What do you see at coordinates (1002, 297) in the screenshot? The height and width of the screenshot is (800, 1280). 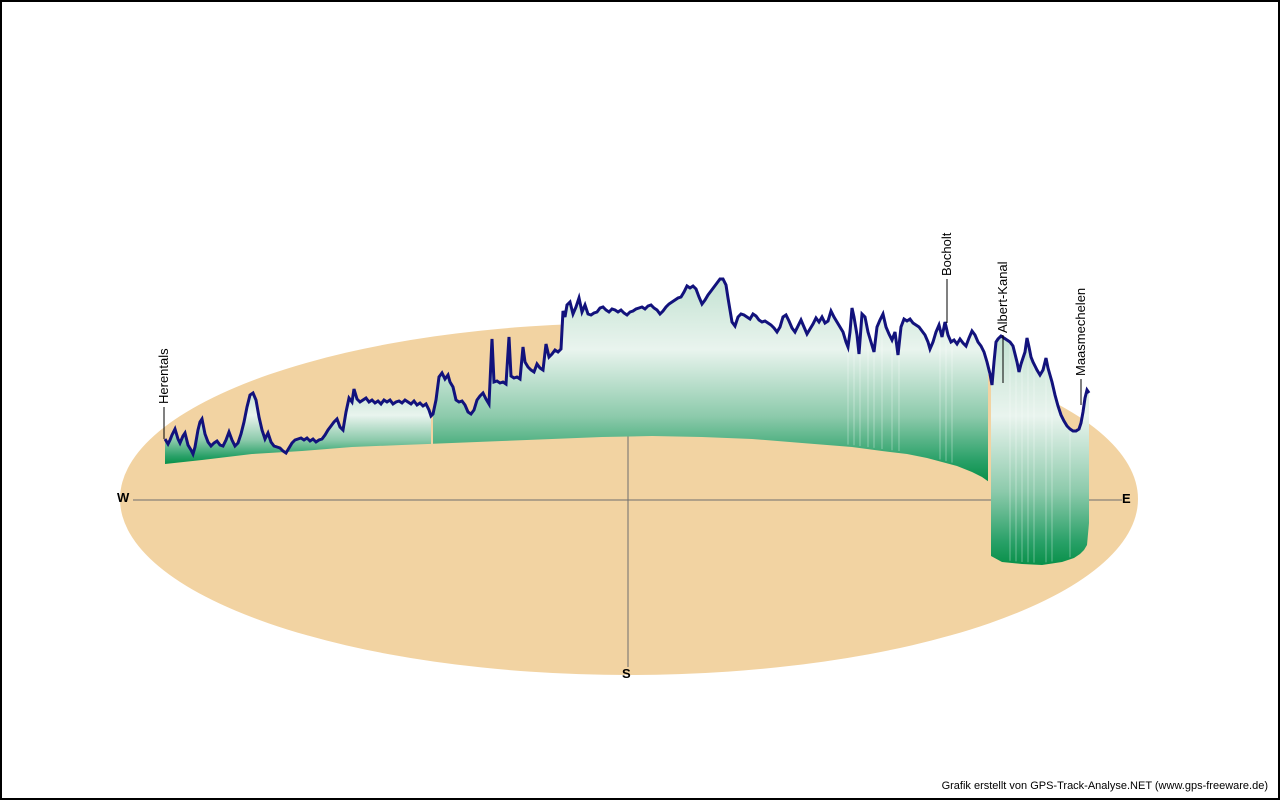 I see `waypoint-label-albert-kanal: Albert-Kanal` at bounding box center [1002, 297].